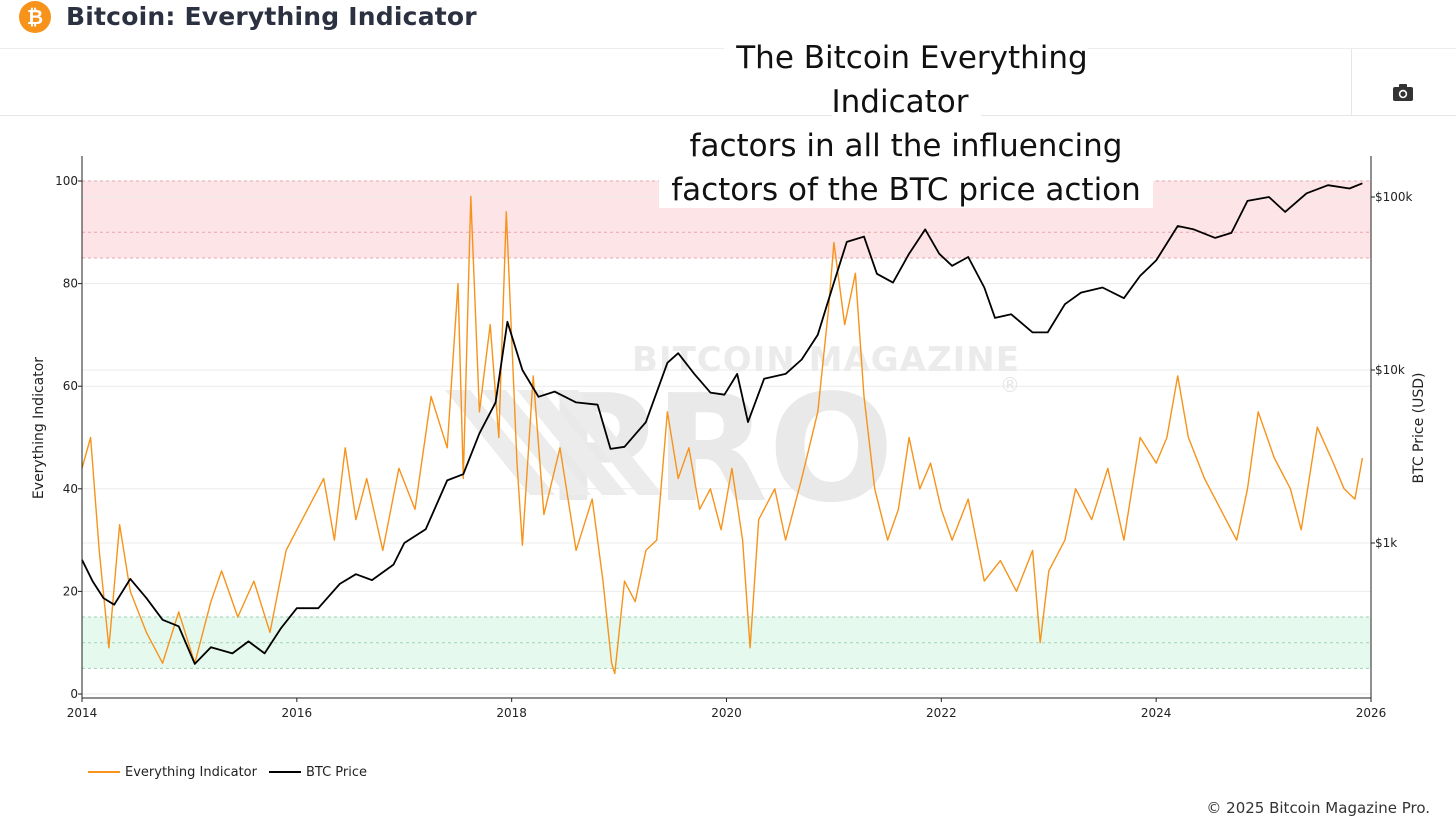 This screenshot has width=1456, height=818. What do you see at coordinates (726, 713) in the screenshot?
I see `x-tick-label-3: 2020` at bounding box center [726, 713].